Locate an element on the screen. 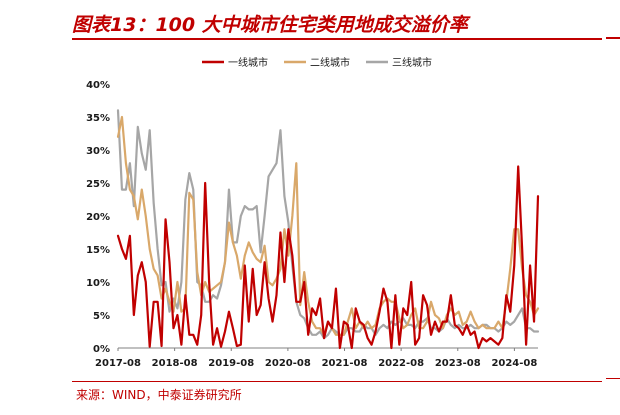  y-tick-label: 15% is located at coordinates (98, 250).